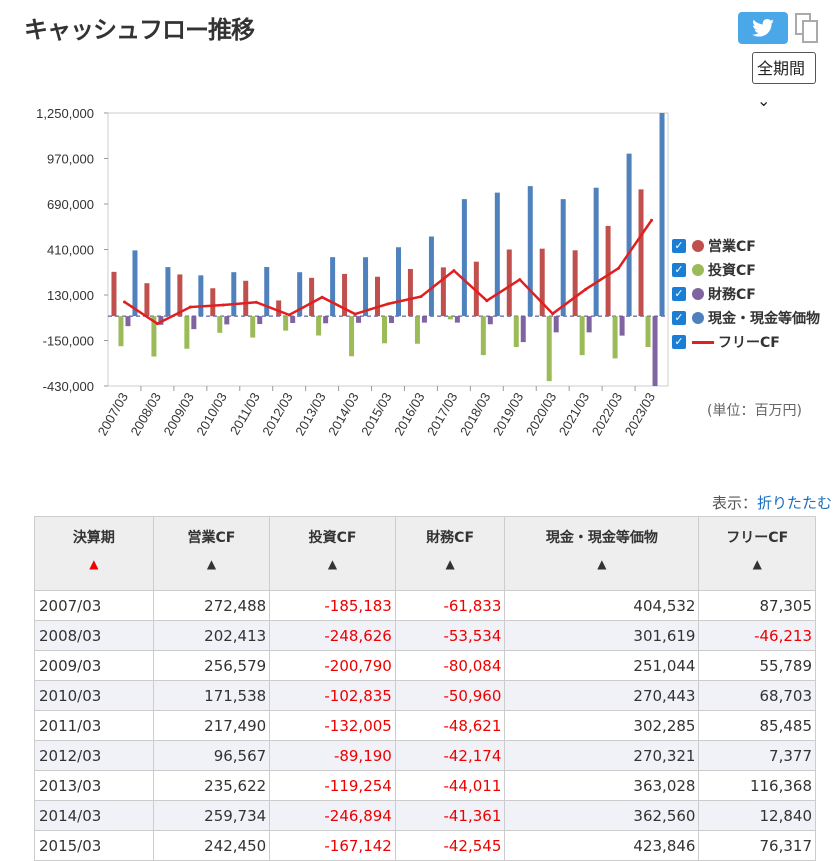 Image resolution: width=836 pixels, height=861 pixels. Describe the element at coordinates (94, 553) in the screenshot. I see `header-period: 決算期 ▲` at that location.